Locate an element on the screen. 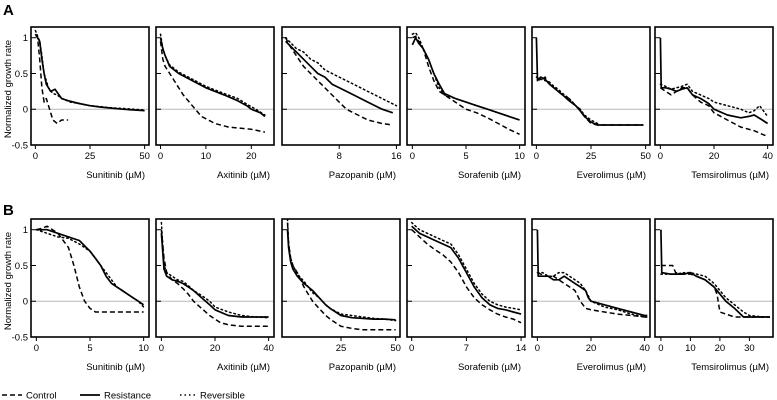  legend-label-resistance: Resistance is located at coordinates (127, 395).